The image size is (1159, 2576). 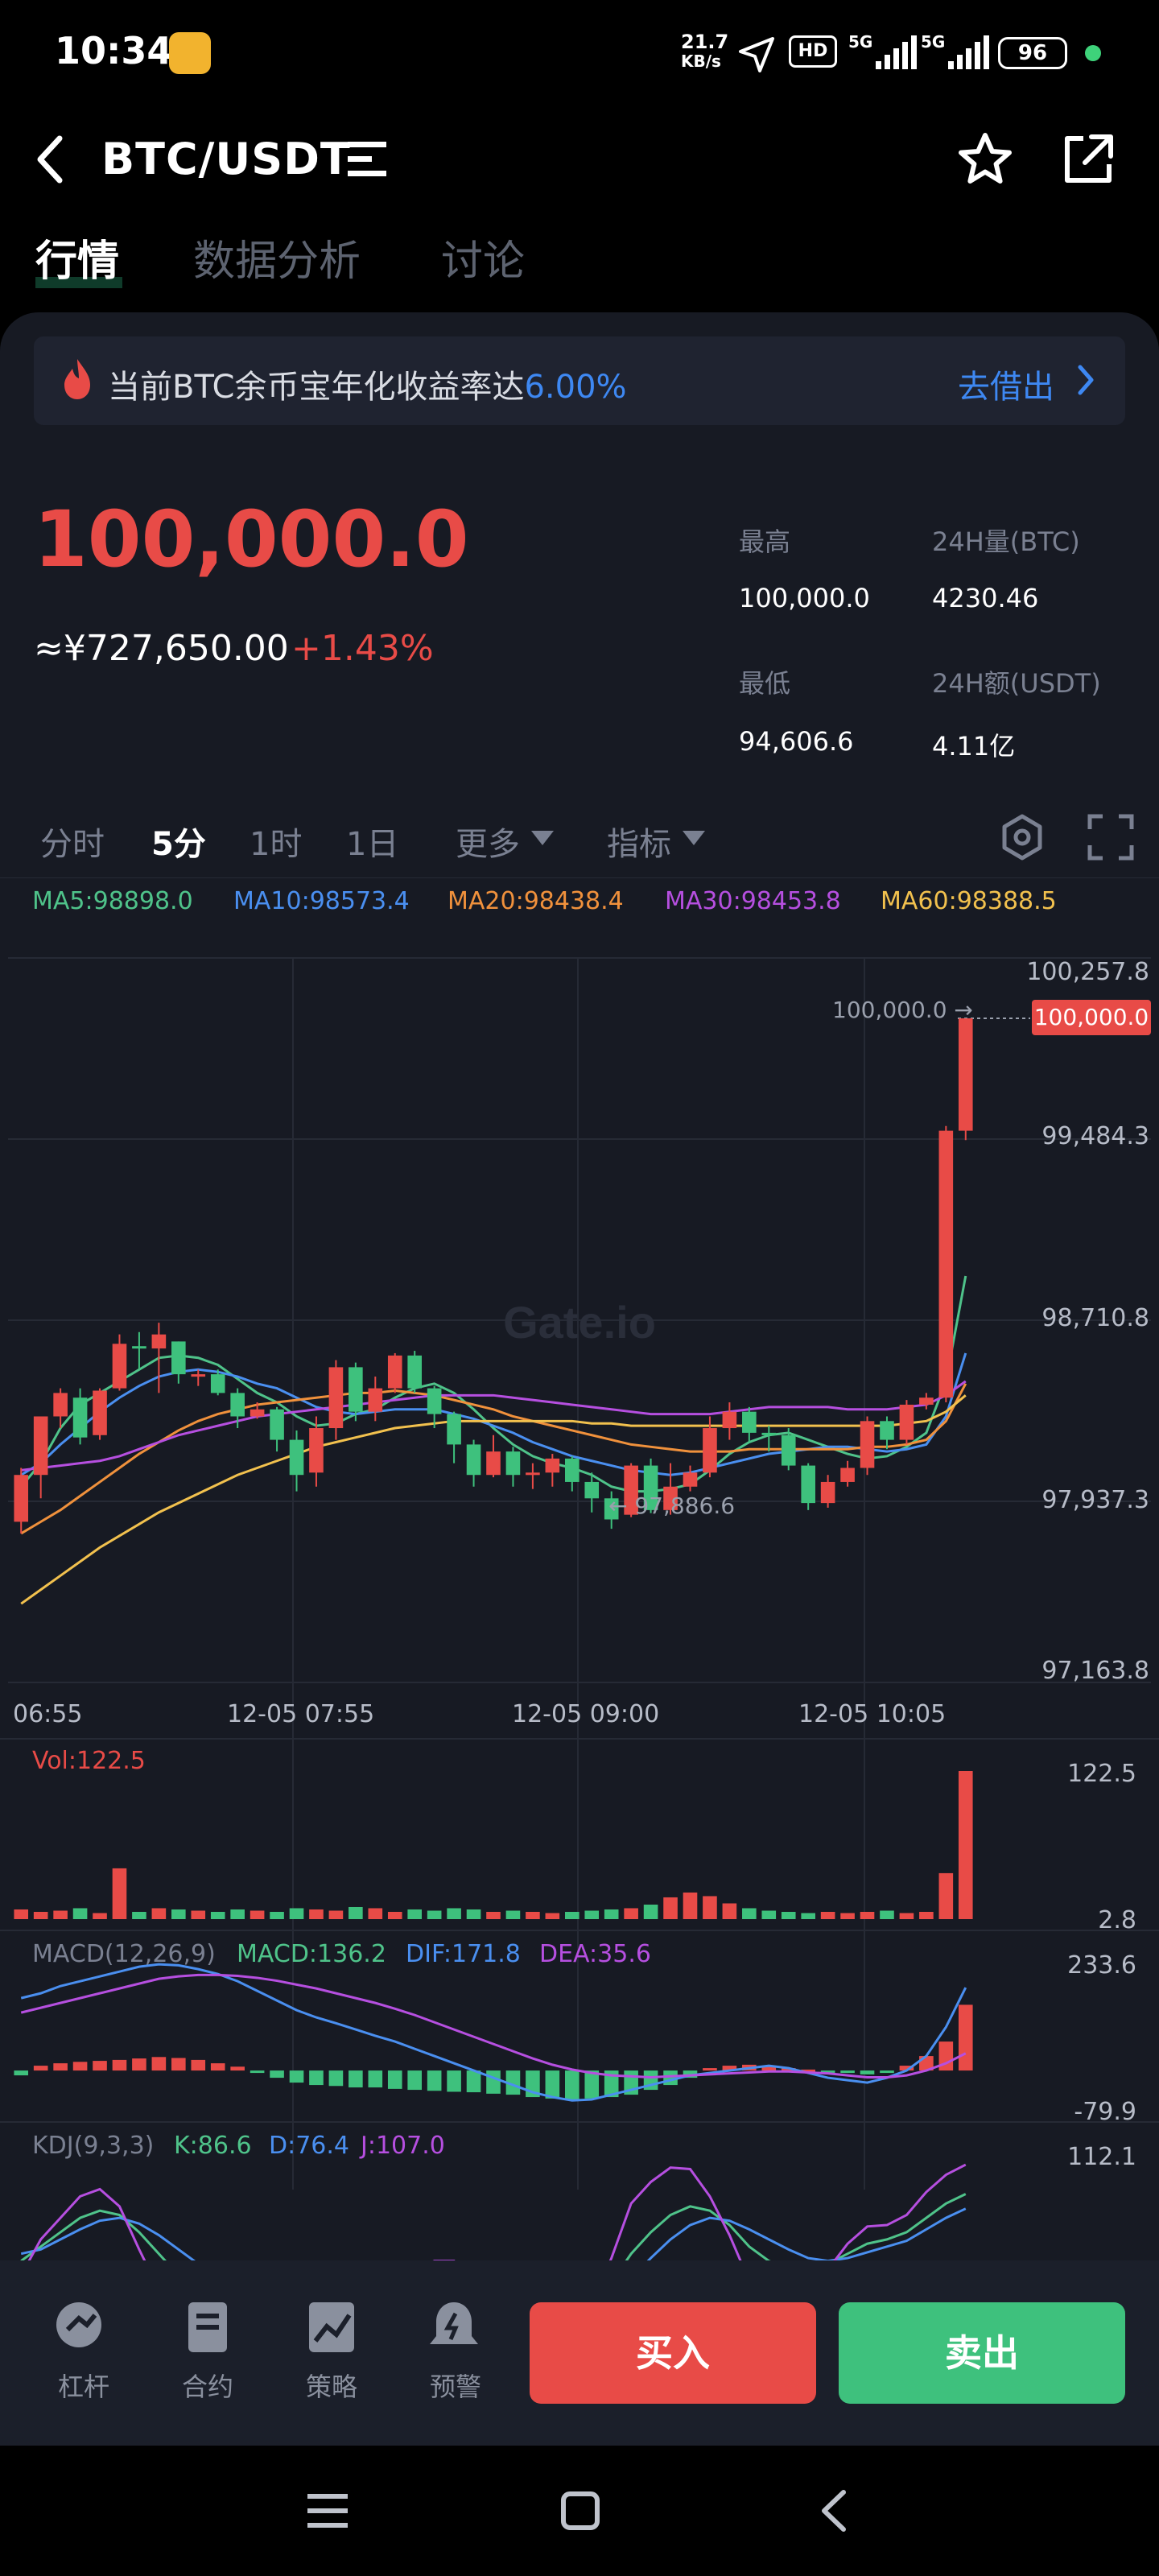 What do you see at coordinates (77, 379) in the screenshot?
I see `flame-icon` at bounding box center [77, 379].